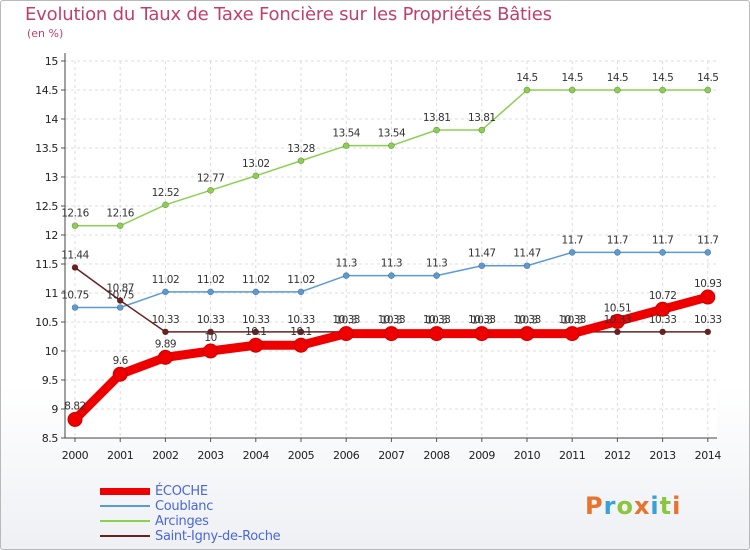 Image resolution: width=750 pixels, height=550 pixels. What do you see at coordinates (52, 177) in the screenshot?
I see `y-tick-label: 13` at bounding box center [52, 177].